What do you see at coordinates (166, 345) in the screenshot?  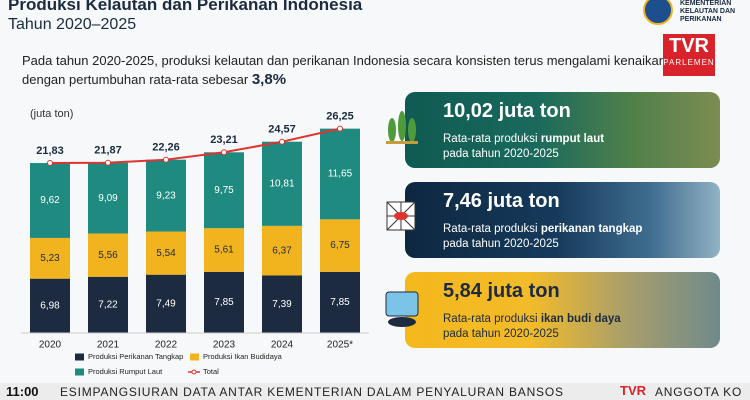 I see `x-tick-label: 2022` at bounding box center [166, 345].